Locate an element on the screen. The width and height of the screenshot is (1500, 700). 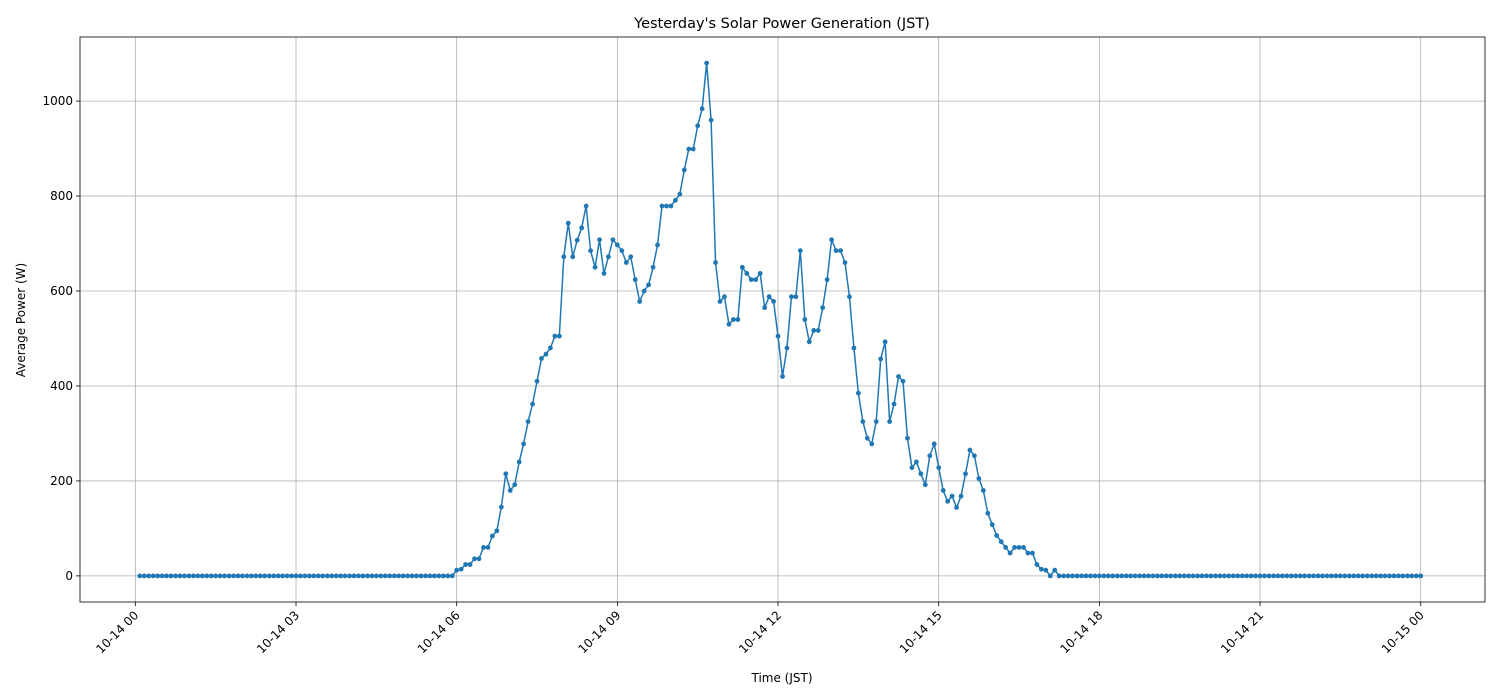
y-tick-label: 200 is located at coordinates (61, 481).